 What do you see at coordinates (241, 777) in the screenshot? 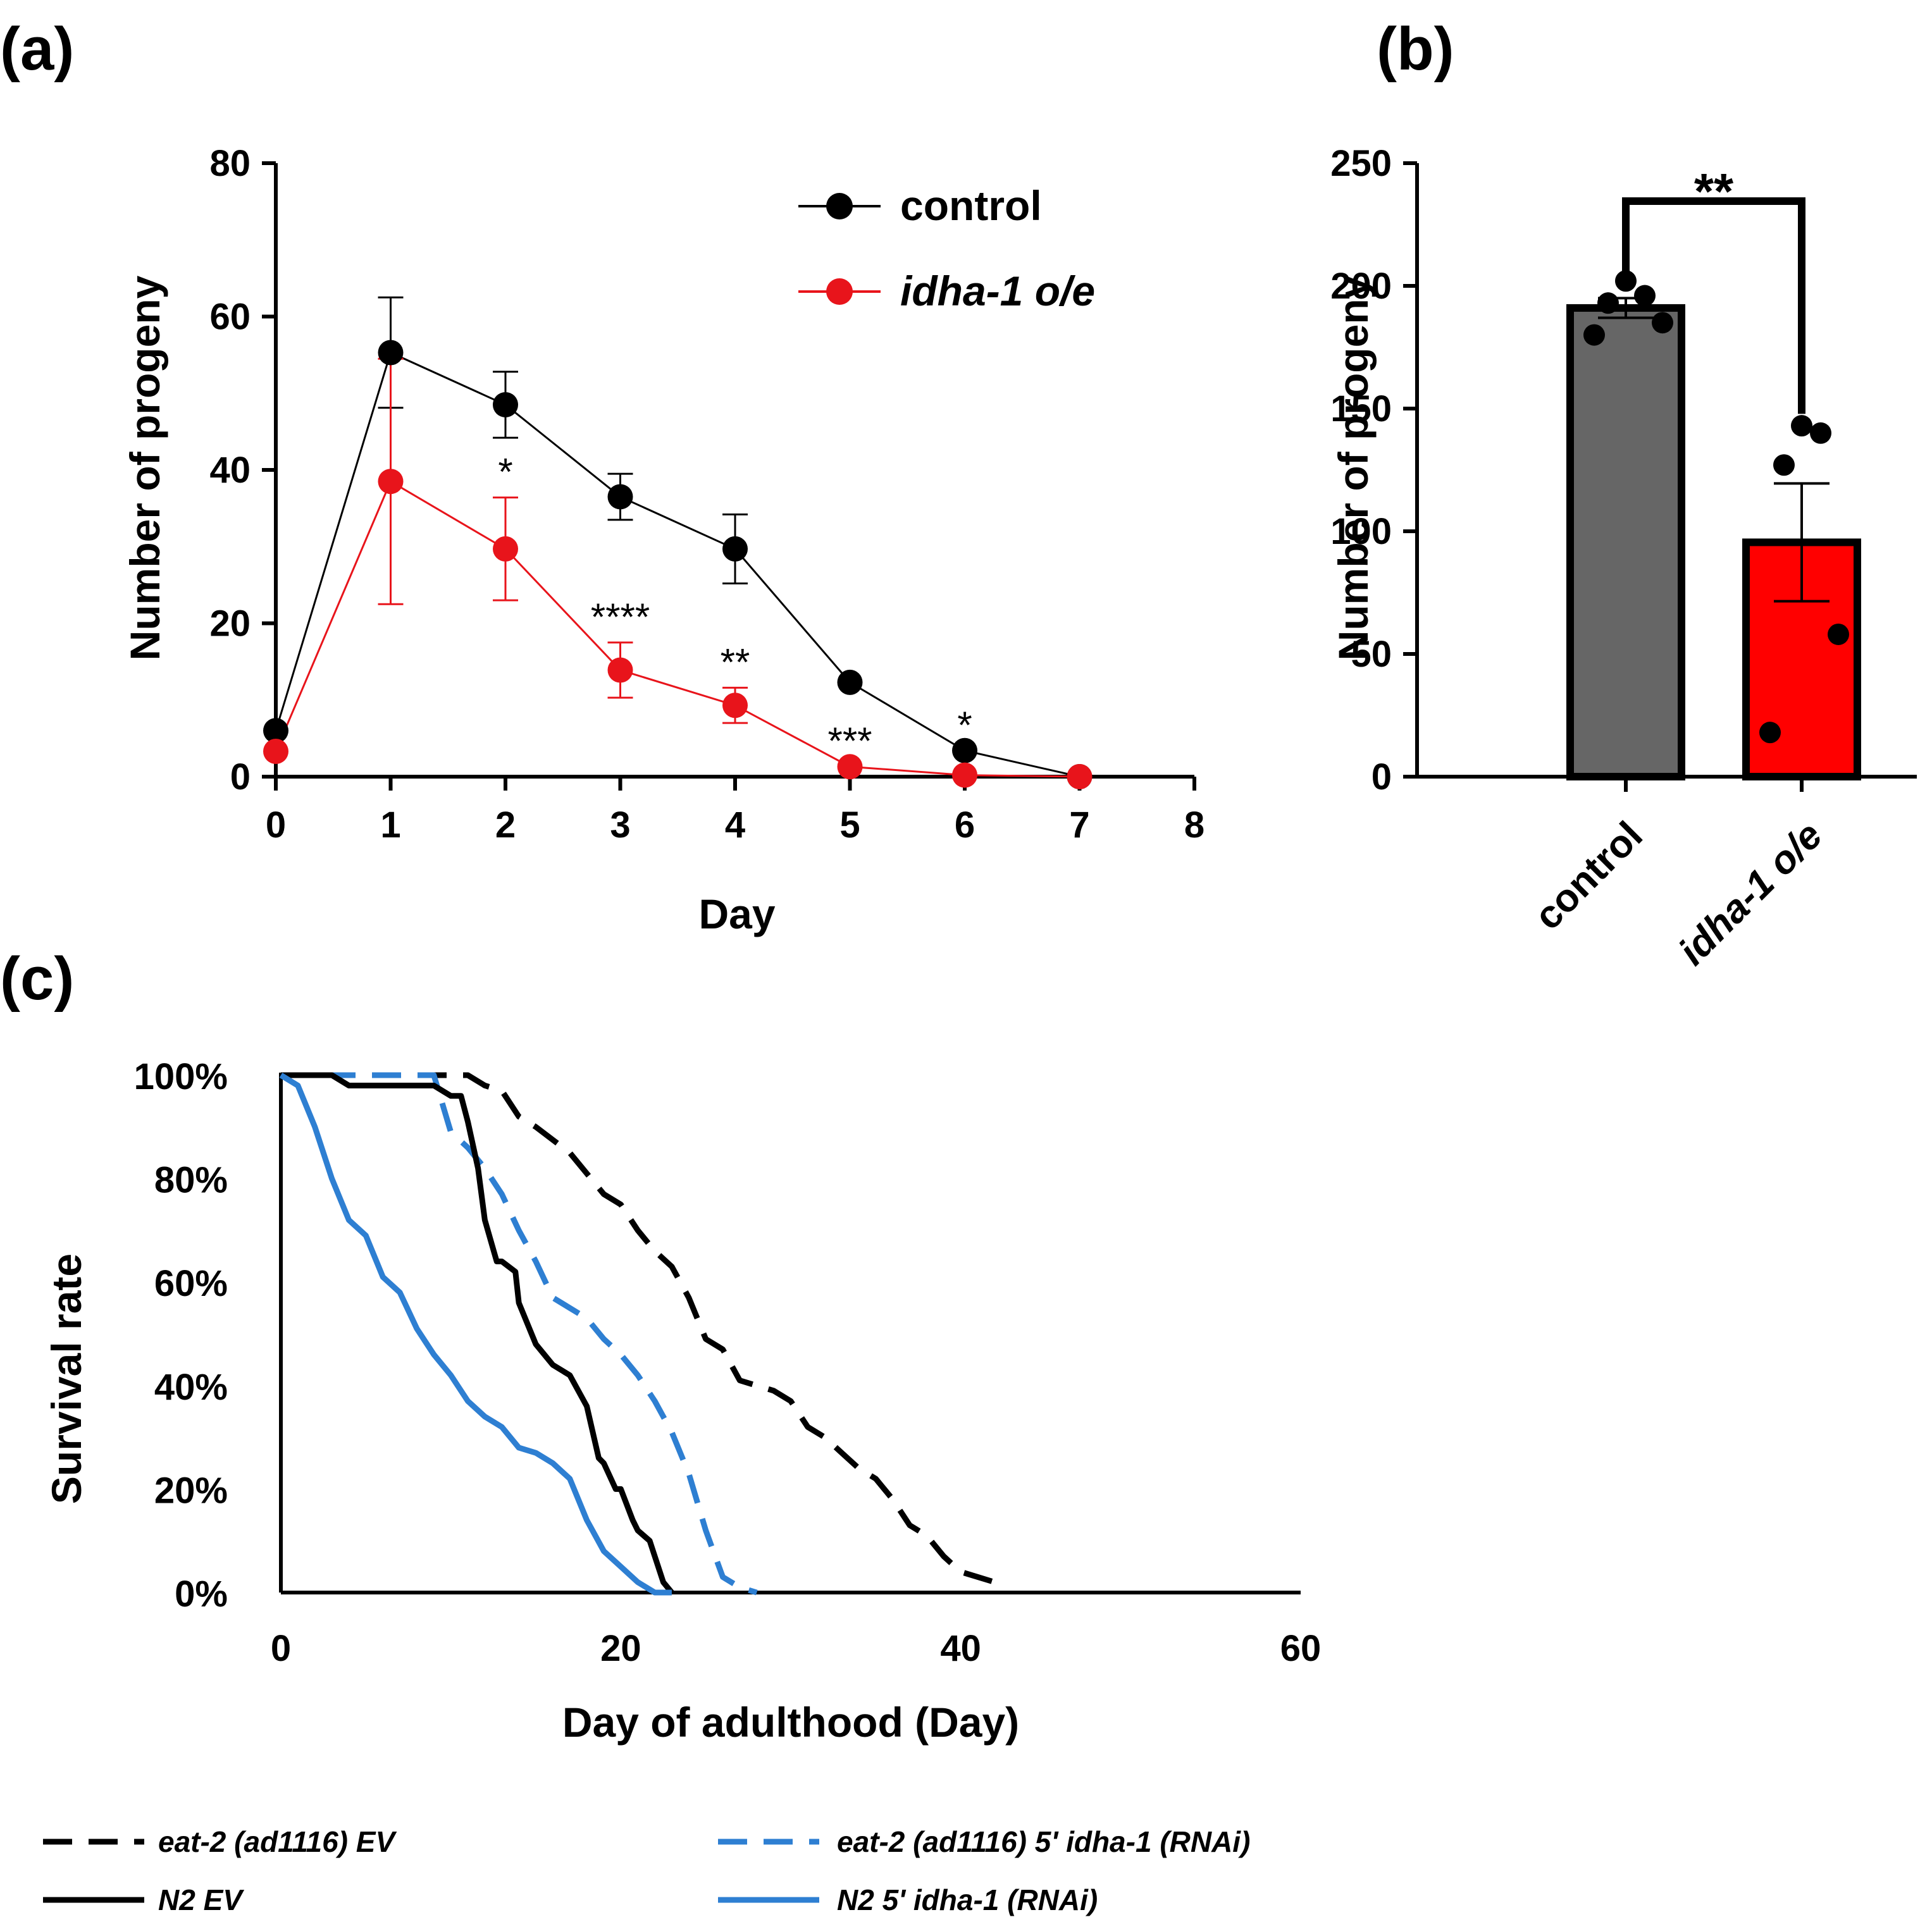
I see `panel-a-y-tick-label: 0` at bounding box center [241, 777].